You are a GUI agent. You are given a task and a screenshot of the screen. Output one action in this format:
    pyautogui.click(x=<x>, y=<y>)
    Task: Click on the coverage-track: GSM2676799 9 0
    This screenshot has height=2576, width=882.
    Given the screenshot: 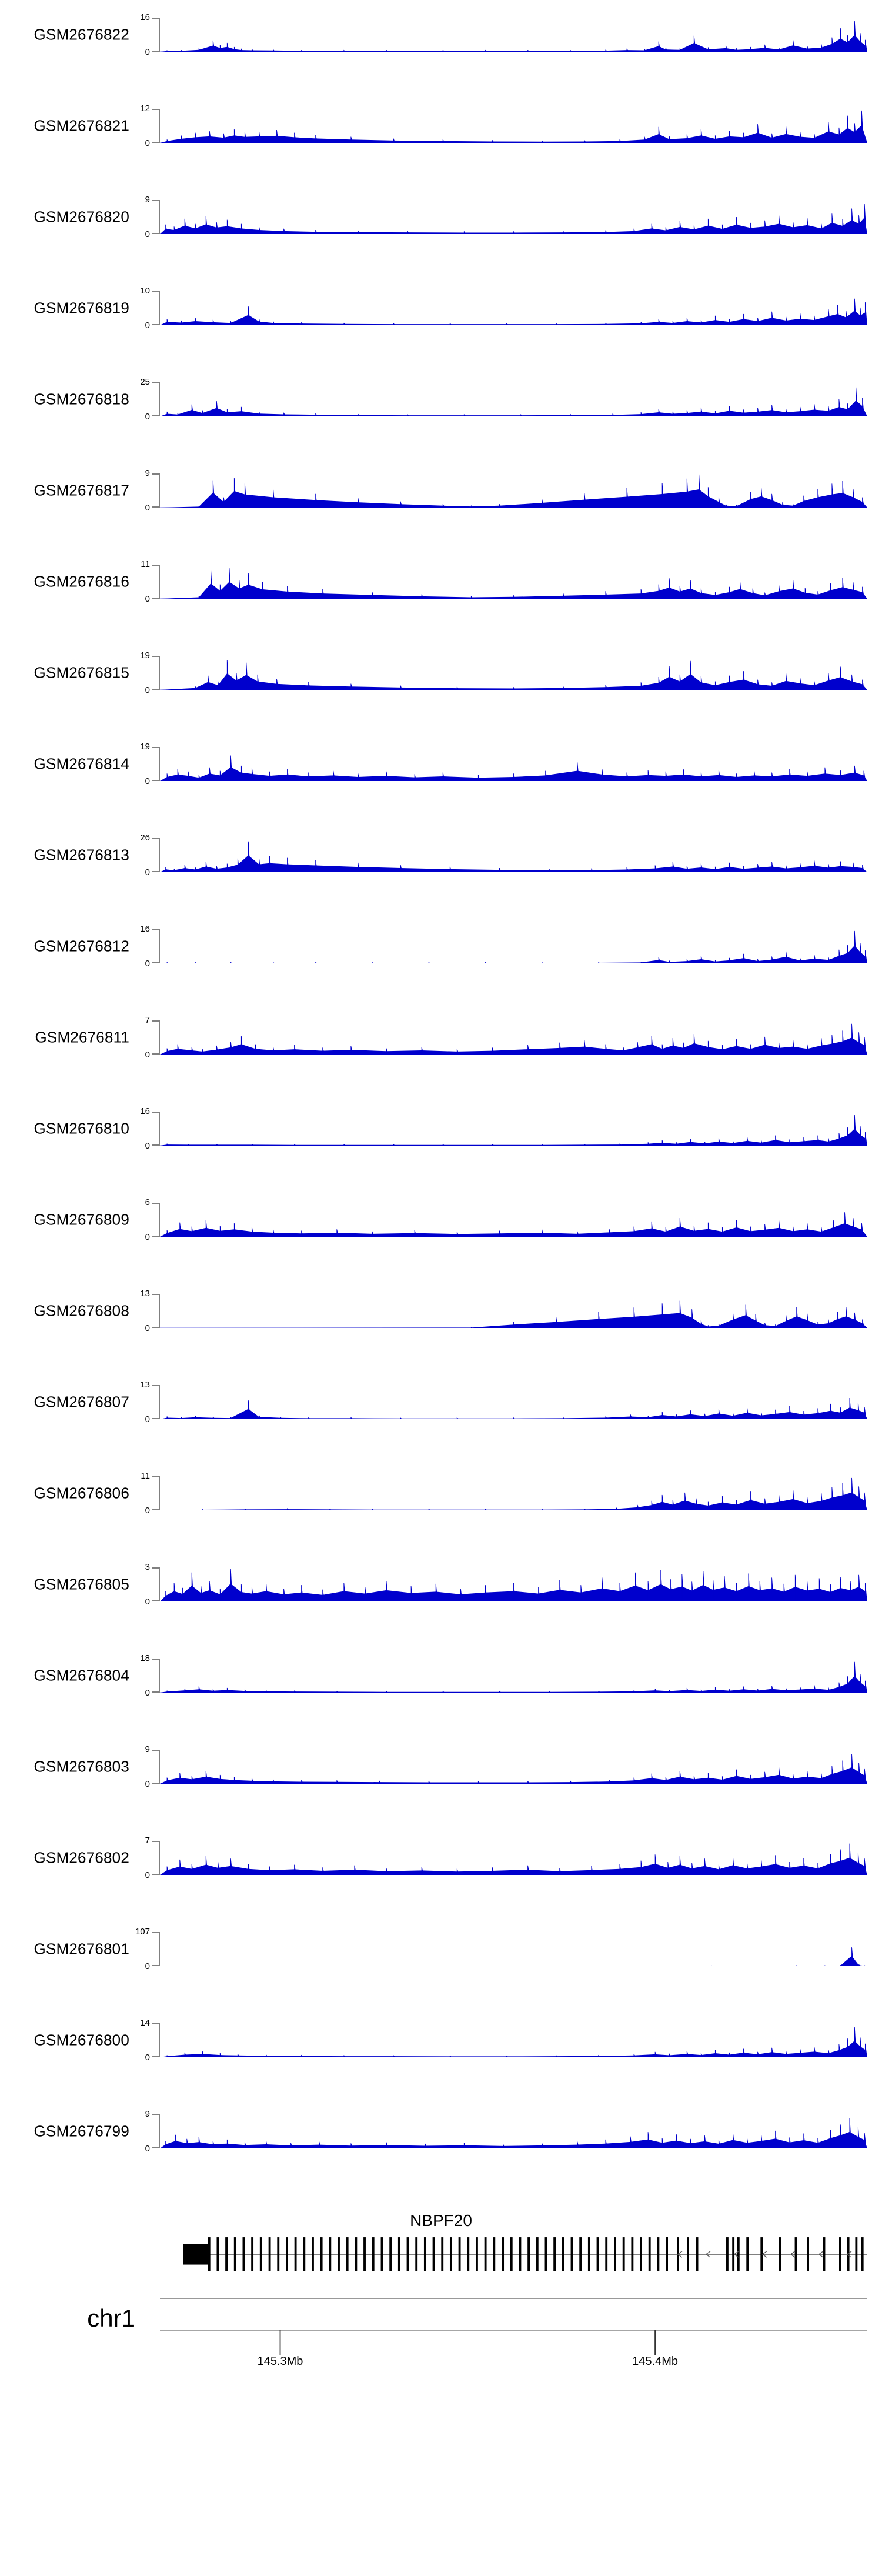 What is the action you would take?
    pyautogui.click(x=441, y=2131)
    